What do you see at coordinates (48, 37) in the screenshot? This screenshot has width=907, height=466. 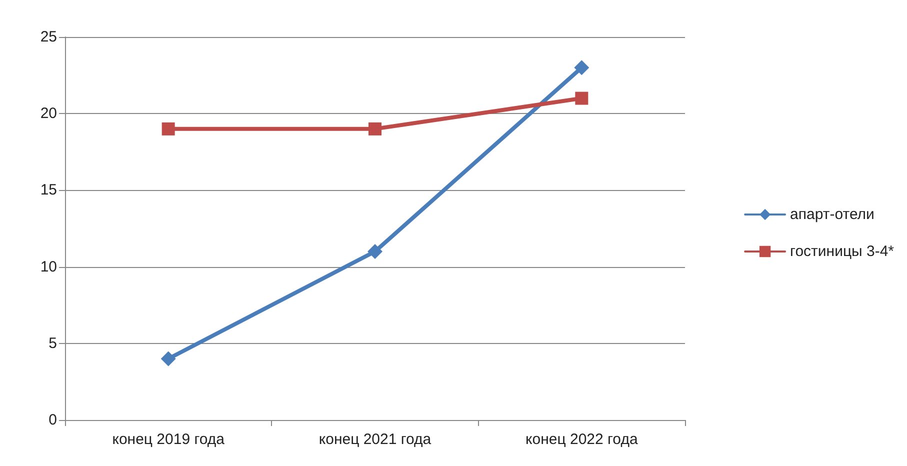 I see `y-tick-label: 25` at bounding box center [48, 37].